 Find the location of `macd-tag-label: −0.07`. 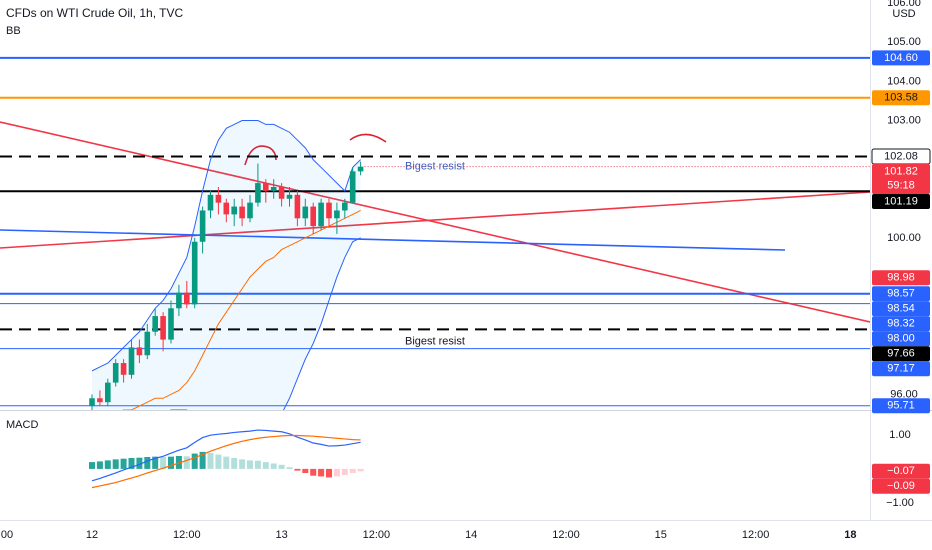

macd-tag-label: −0.07 is located at coordinates (901, 471).